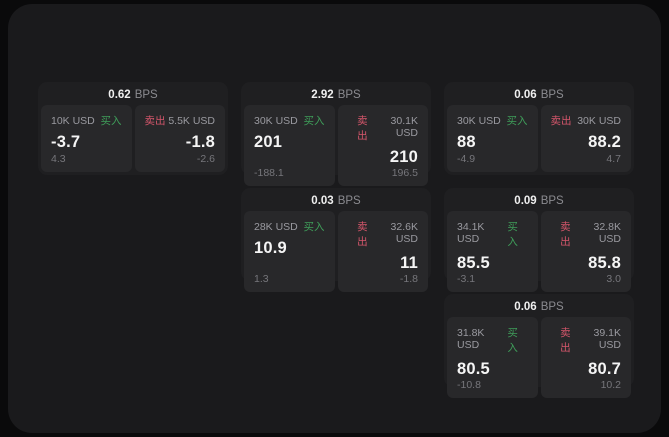  I want to click on sell-tile-header: 卖出 30K USD, so click(586, 120).